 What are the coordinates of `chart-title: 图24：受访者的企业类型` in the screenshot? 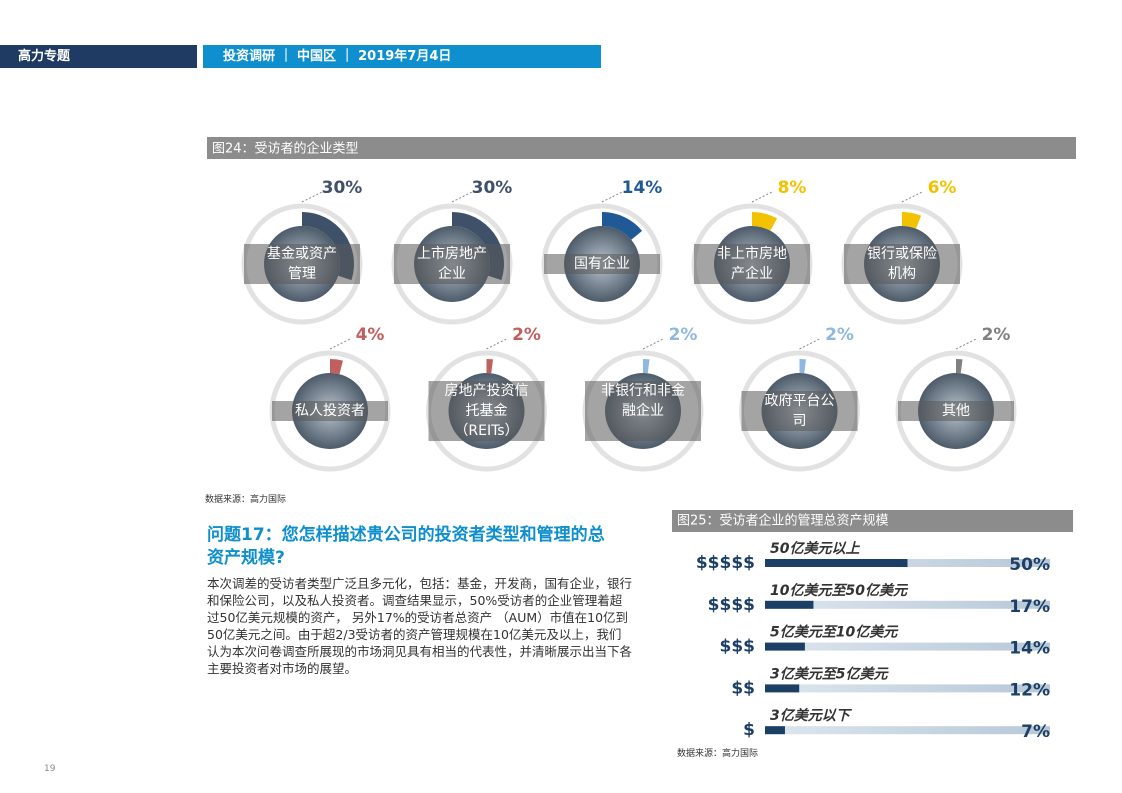 It's located at (285, 149).